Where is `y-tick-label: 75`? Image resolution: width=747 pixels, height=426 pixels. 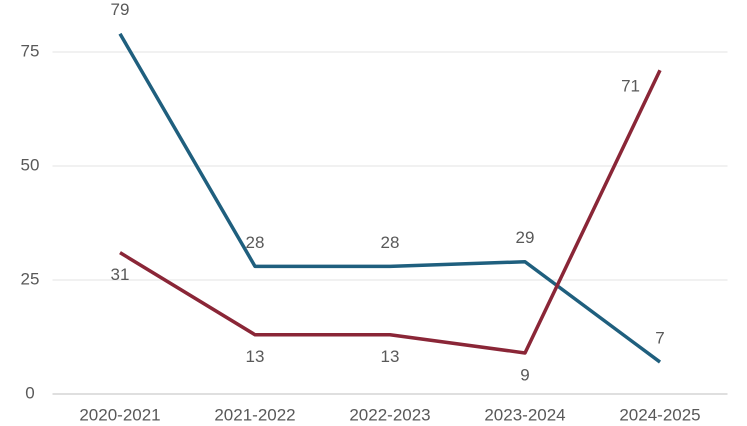 y-tick-label: 75 is located at coordinates (30, 50).